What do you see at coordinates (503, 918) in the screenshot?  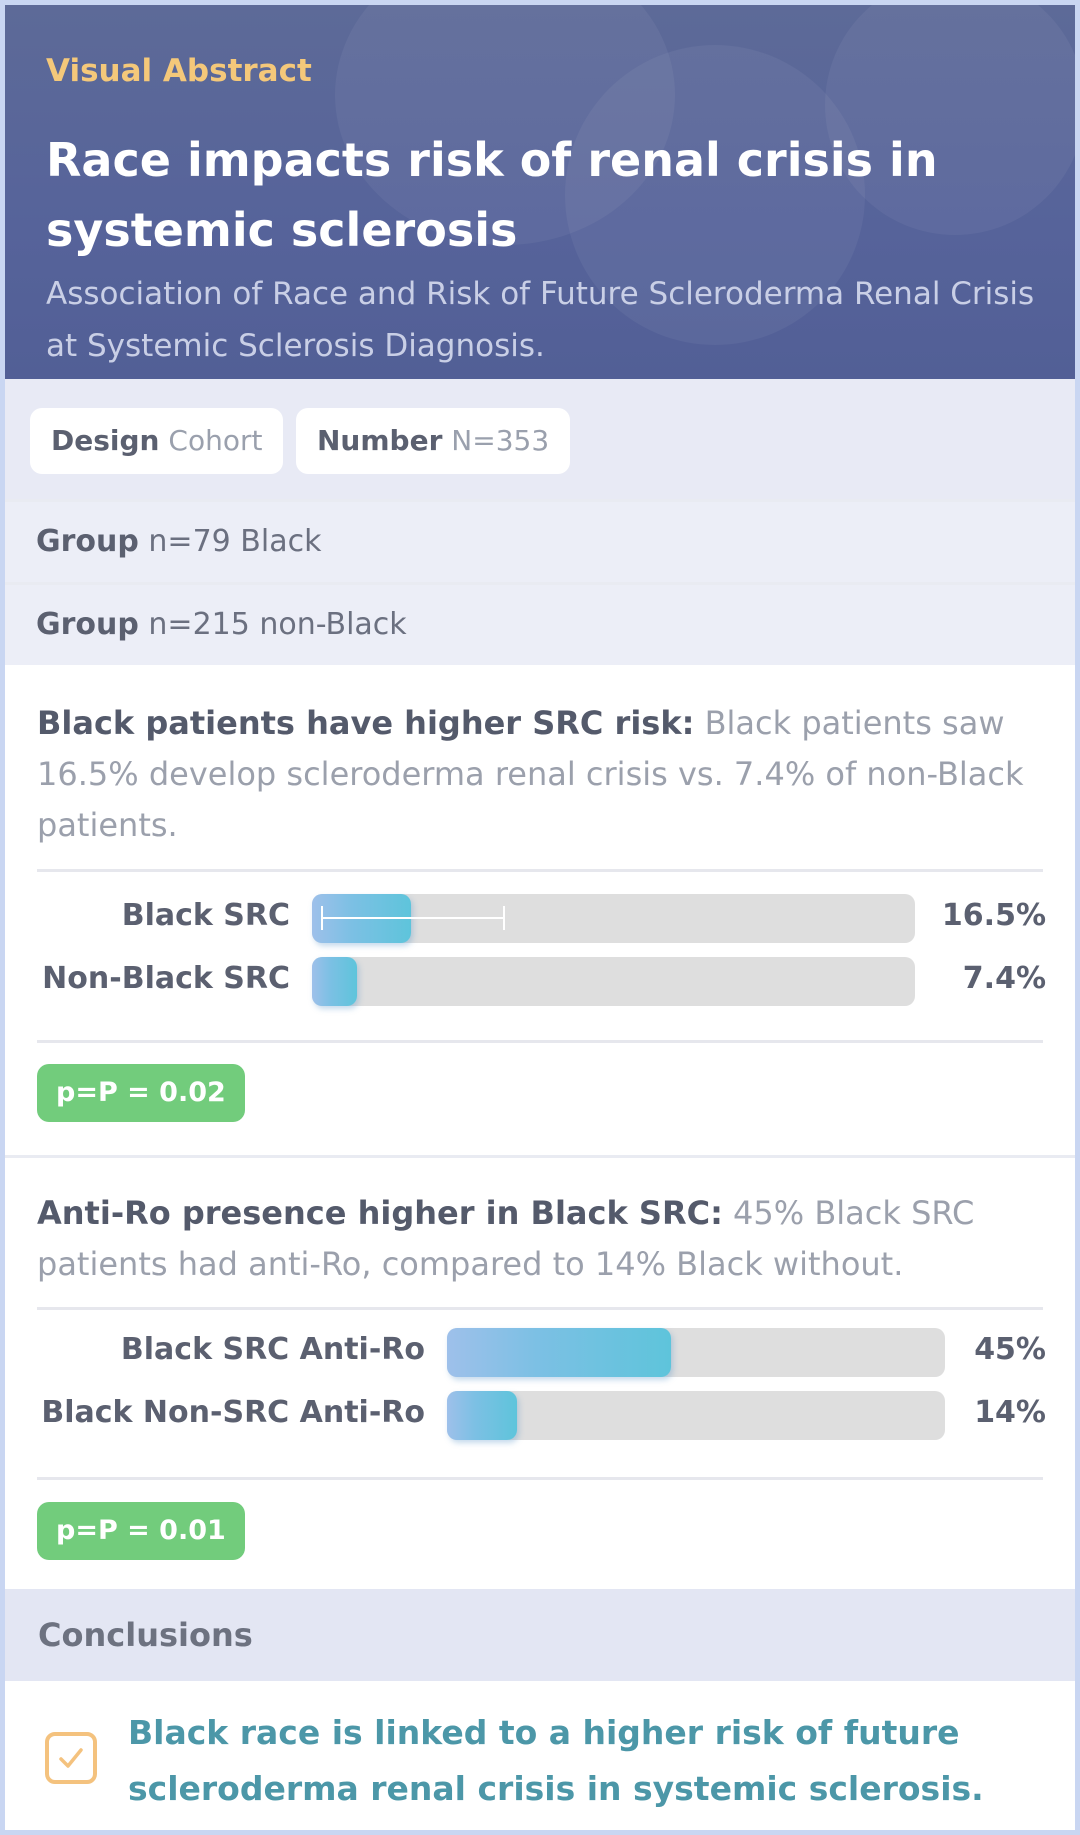 I see `error-bar-cap-high` at bounding box center [503, 918].